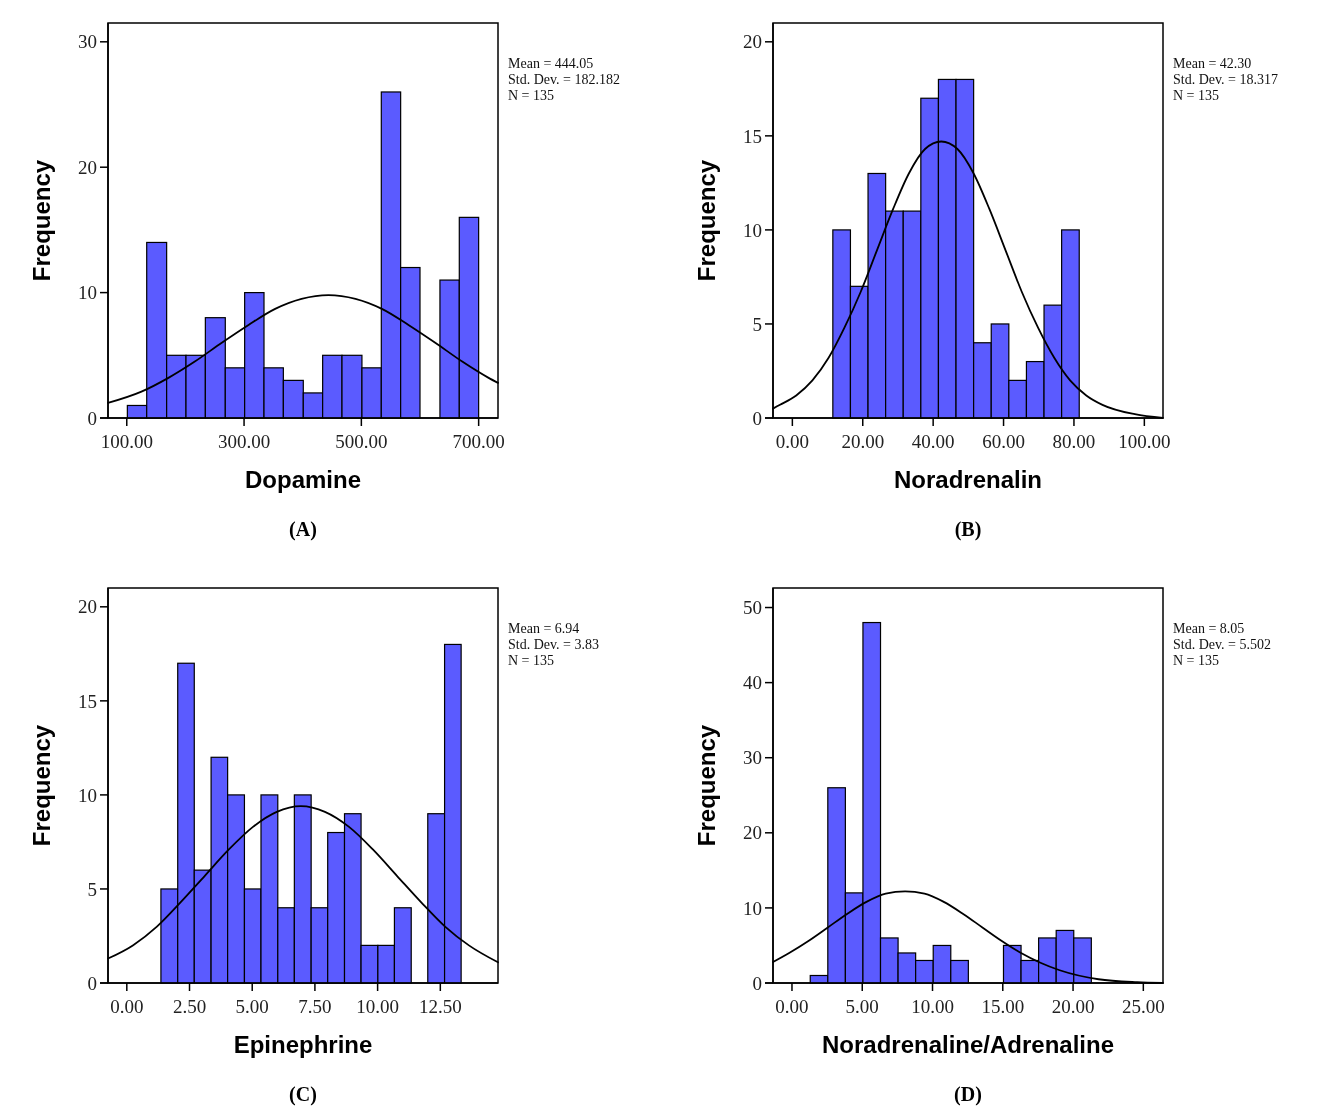 This screenshot has width=1317, height=1119. What do you see at coordinates (315, 1006) in the screenshot?
I see `x-tick-label: 7.50` at bounding box center [315, 1006].